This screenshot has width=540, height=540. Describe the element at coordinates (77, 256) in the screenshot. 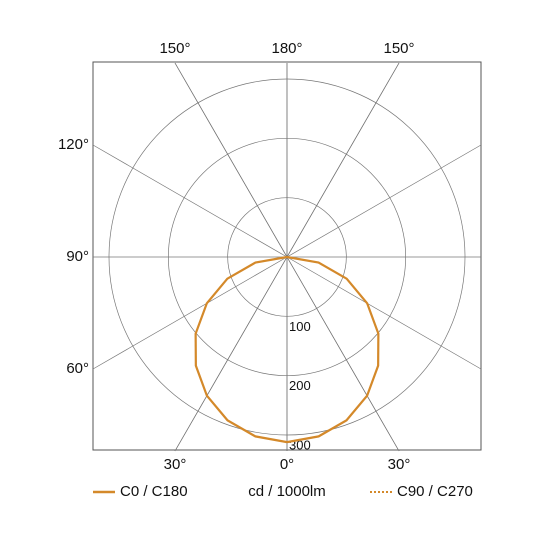

I see `angle-label: 90°` at that location.